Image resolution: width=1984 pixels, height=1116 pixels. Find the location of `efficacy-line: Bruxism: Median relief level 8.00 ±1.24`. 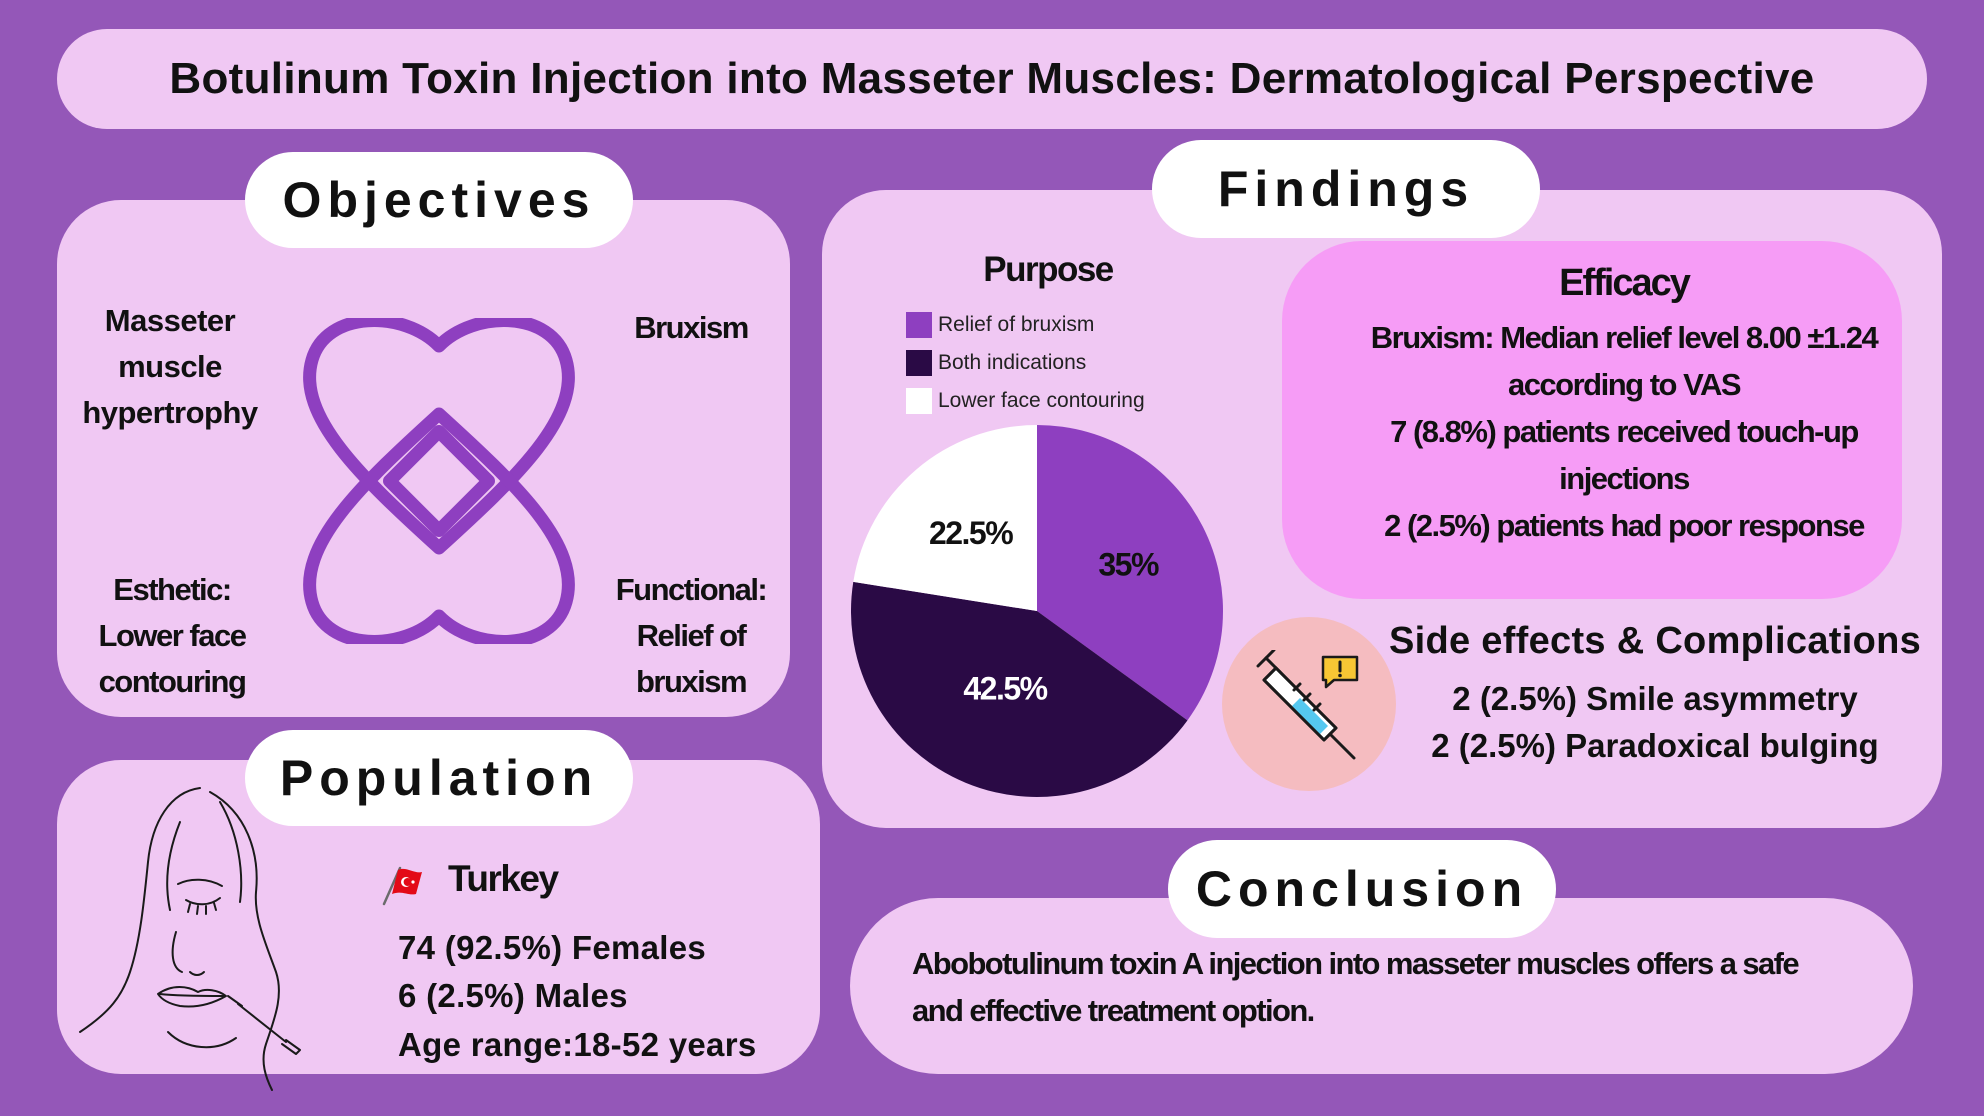

efficacy-line: Bruxism: Median relief level 8.00 ±1.24 is located at coordinates (1624, 337).